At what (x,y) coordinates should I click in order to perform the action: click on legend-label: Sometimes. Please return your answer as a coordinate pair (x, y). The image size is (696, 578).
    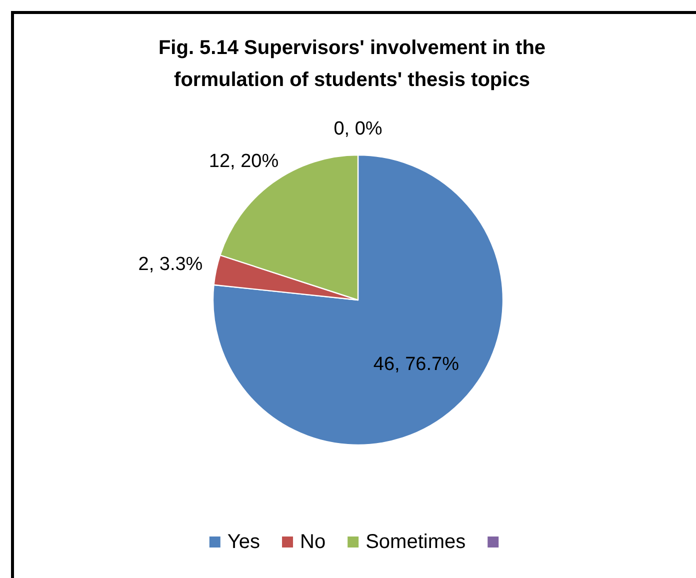
    Looking at the image, I should click on (416, 542).